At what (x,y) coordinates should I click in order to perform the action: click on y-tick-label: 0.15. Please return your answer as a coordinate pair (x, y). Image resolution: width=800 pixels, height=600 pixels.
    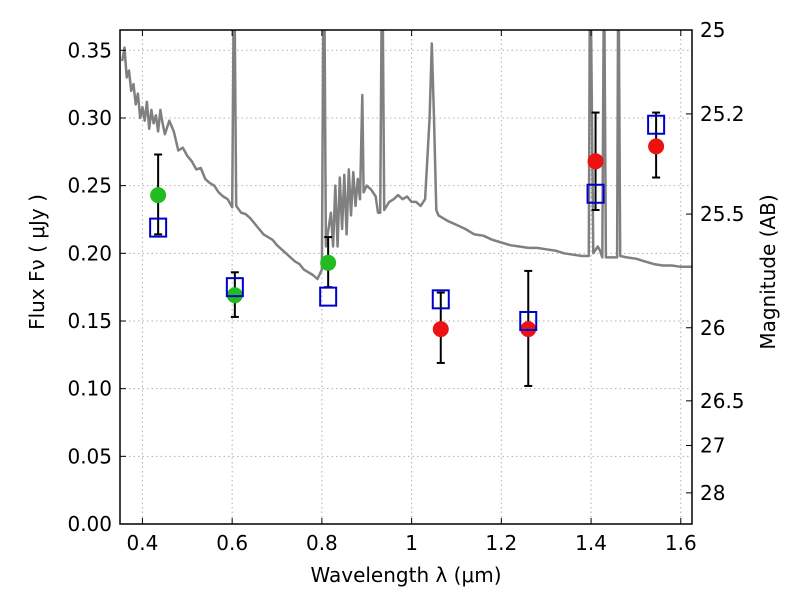
    Looking at the image, I should click on (89, 321).